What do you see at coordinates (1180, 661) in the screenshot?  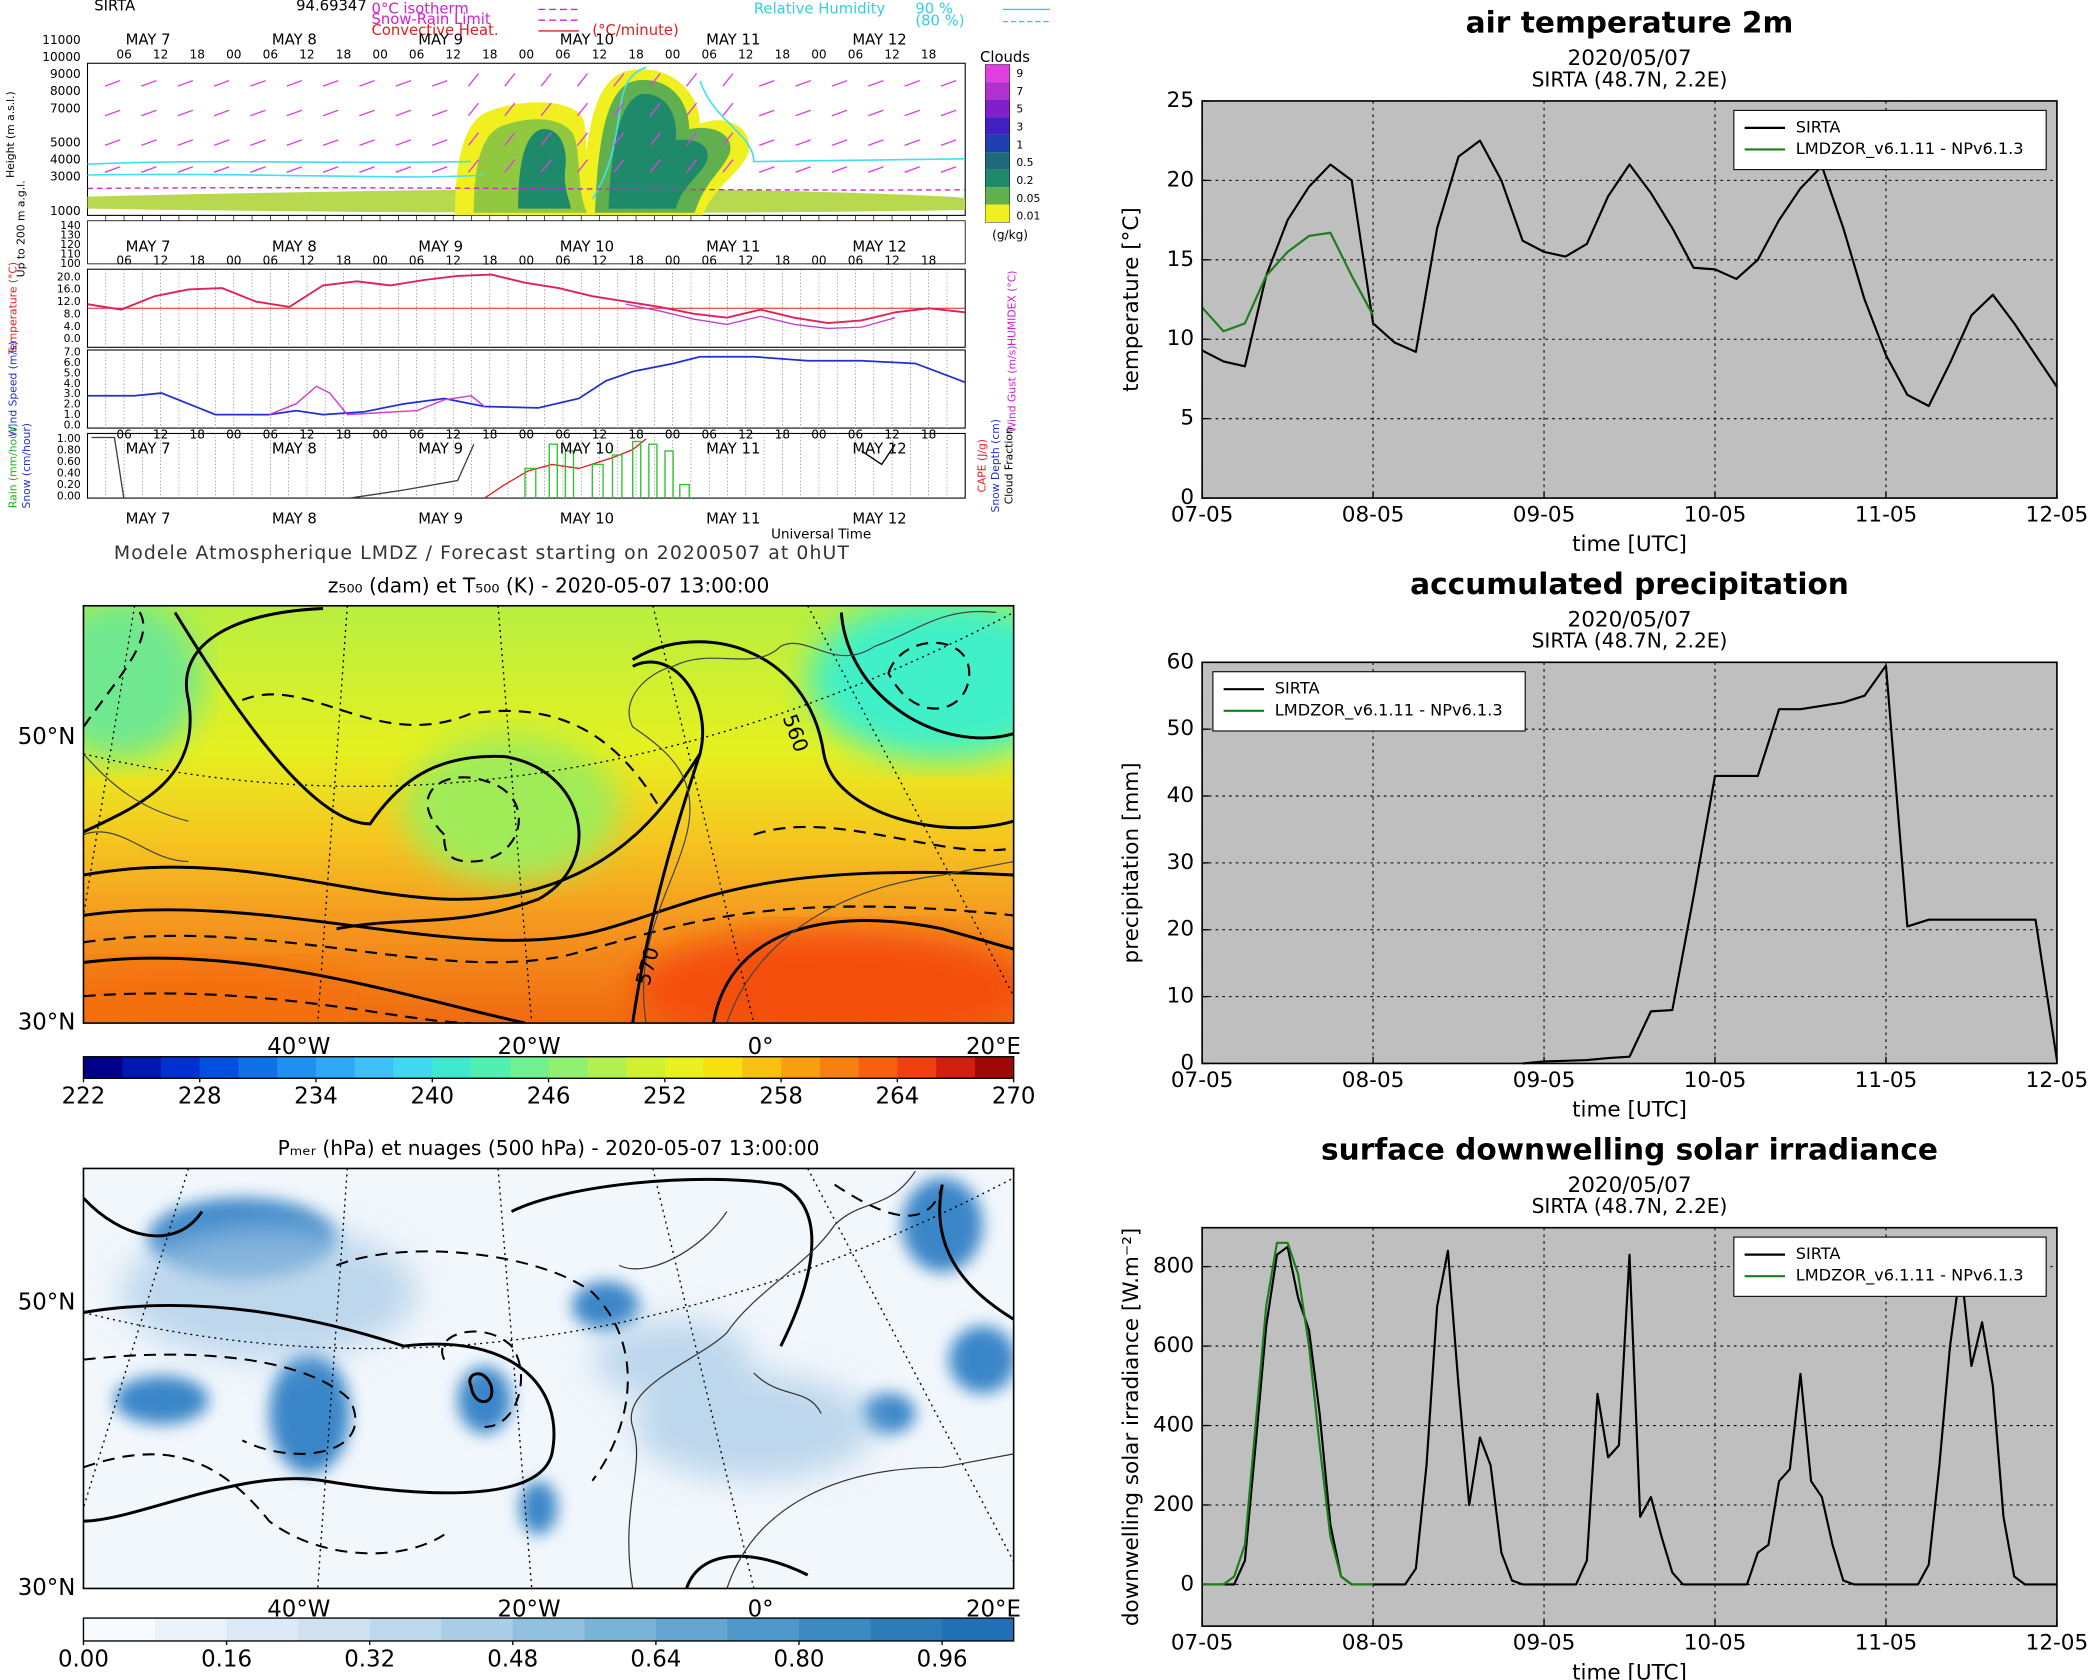 I see `y-tick-label: 60` at bounding box center [1180, 661].